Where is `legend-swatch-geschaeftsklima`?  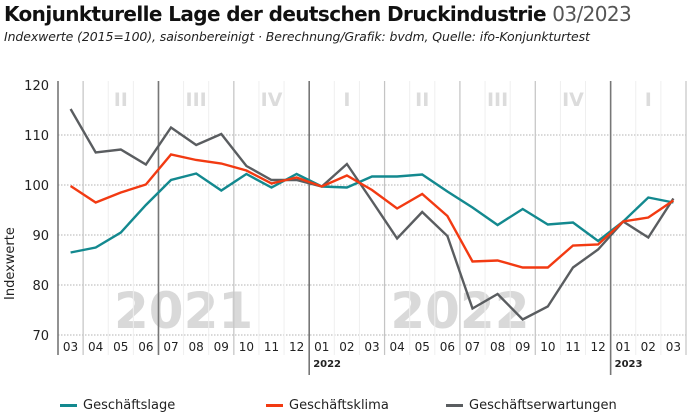
legend-swatch-geschaeftsklima is located at coordinates (274, 405).